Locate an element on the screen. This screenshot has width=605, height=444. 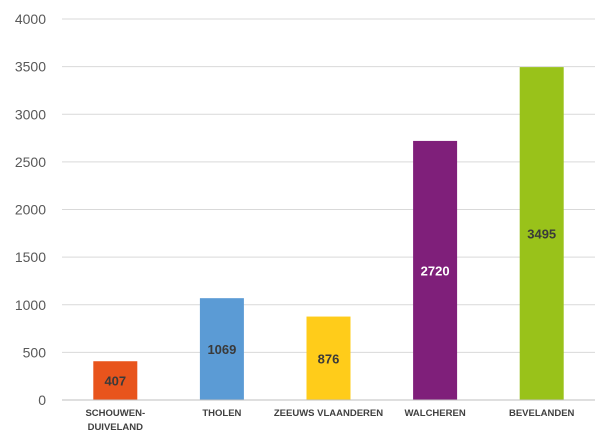
data-label: 407 is located at coordinates (115, 381).